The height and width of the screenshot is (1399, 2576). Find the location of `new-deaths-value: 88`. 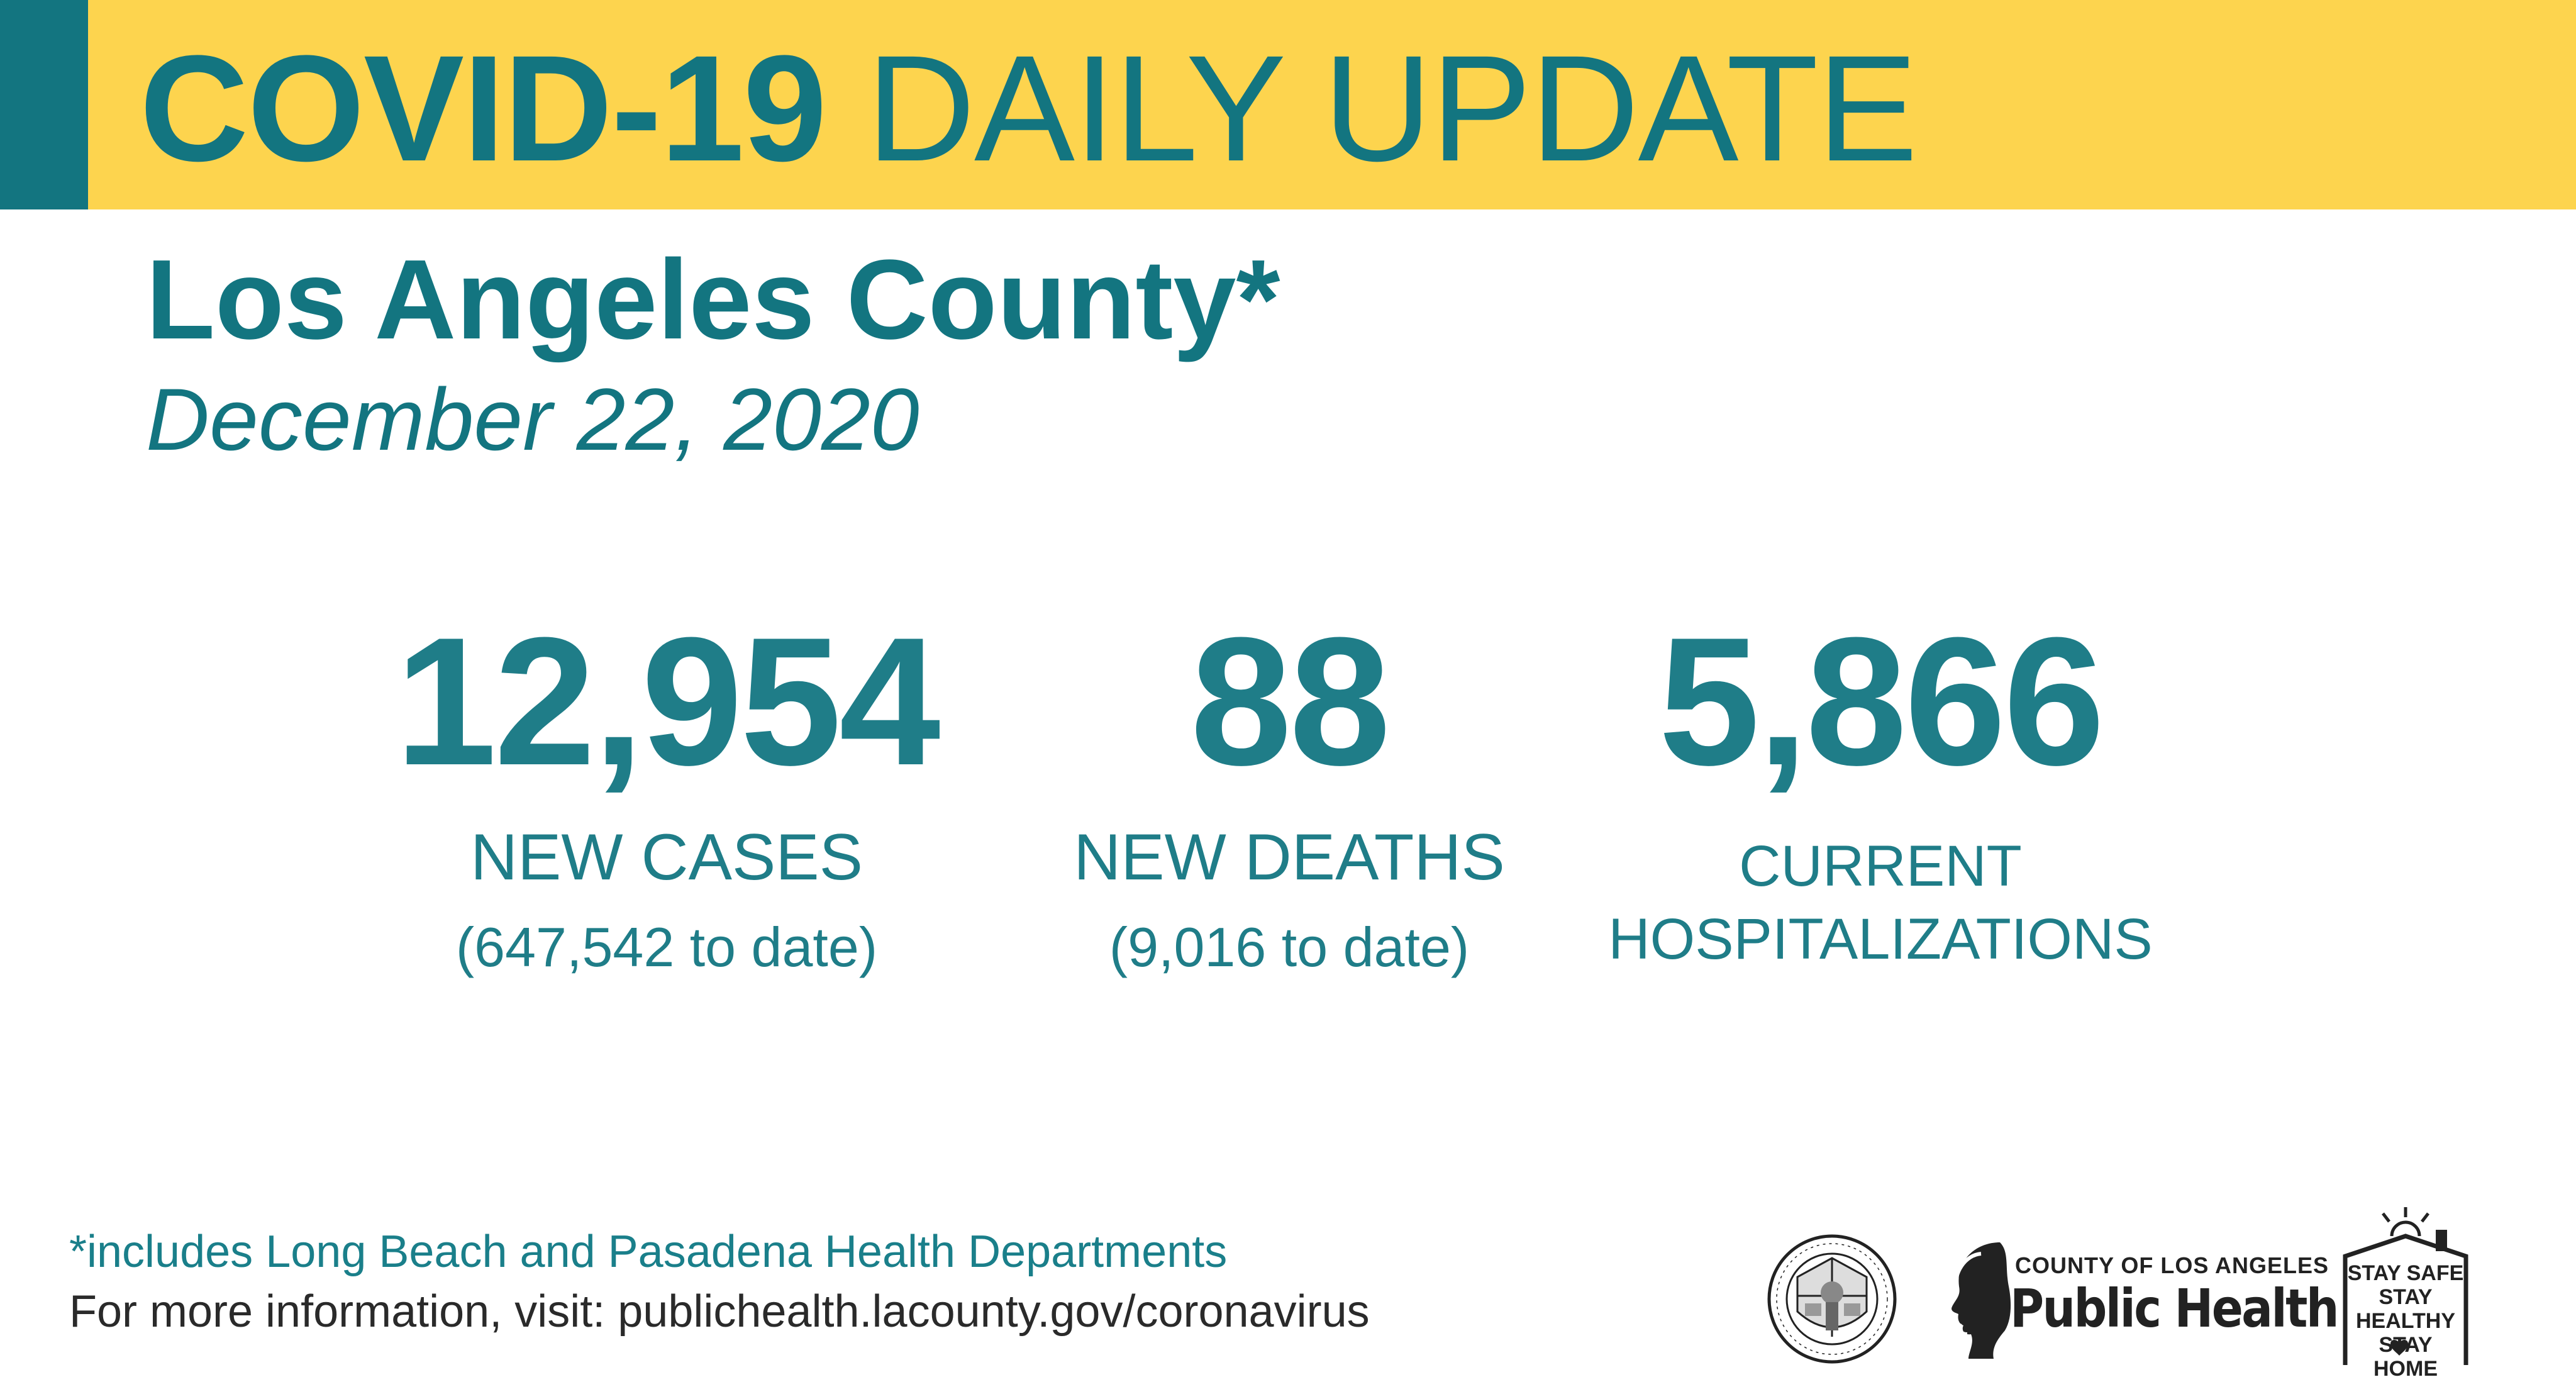

new-deaths-value: 88 is located at coordinates (1290, 701).